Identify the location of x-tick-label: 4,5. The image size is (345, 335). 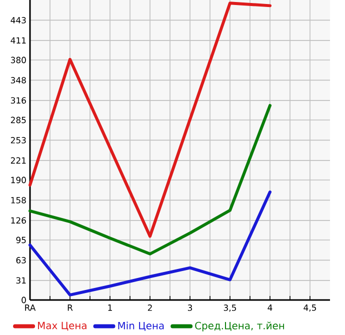
(310, 308).